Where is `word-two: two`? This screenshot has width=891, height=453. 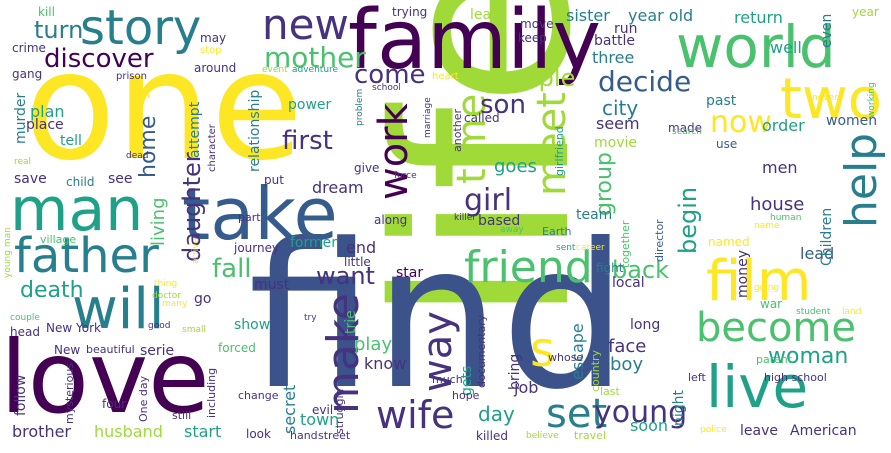 word-two: two is located at coordinates (831, 99).